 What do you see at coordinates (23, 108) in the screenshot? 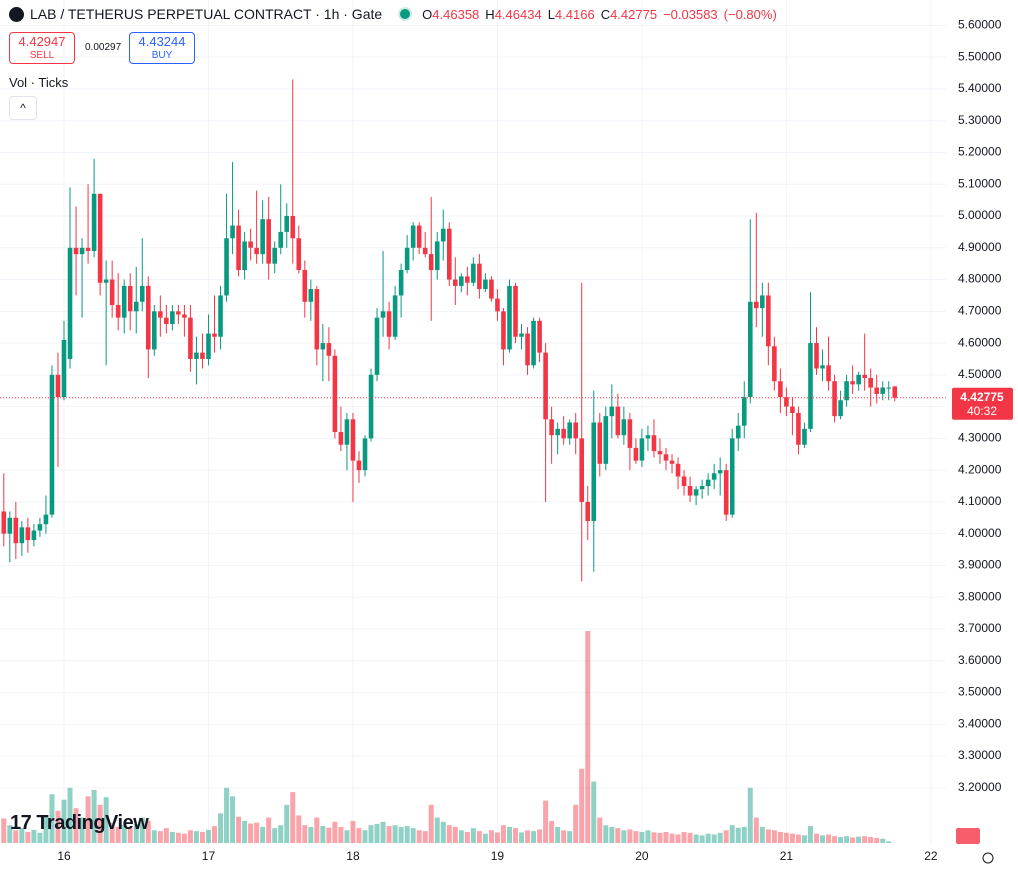
I see `collapse-button: ^` at bounding box center [23, 108].